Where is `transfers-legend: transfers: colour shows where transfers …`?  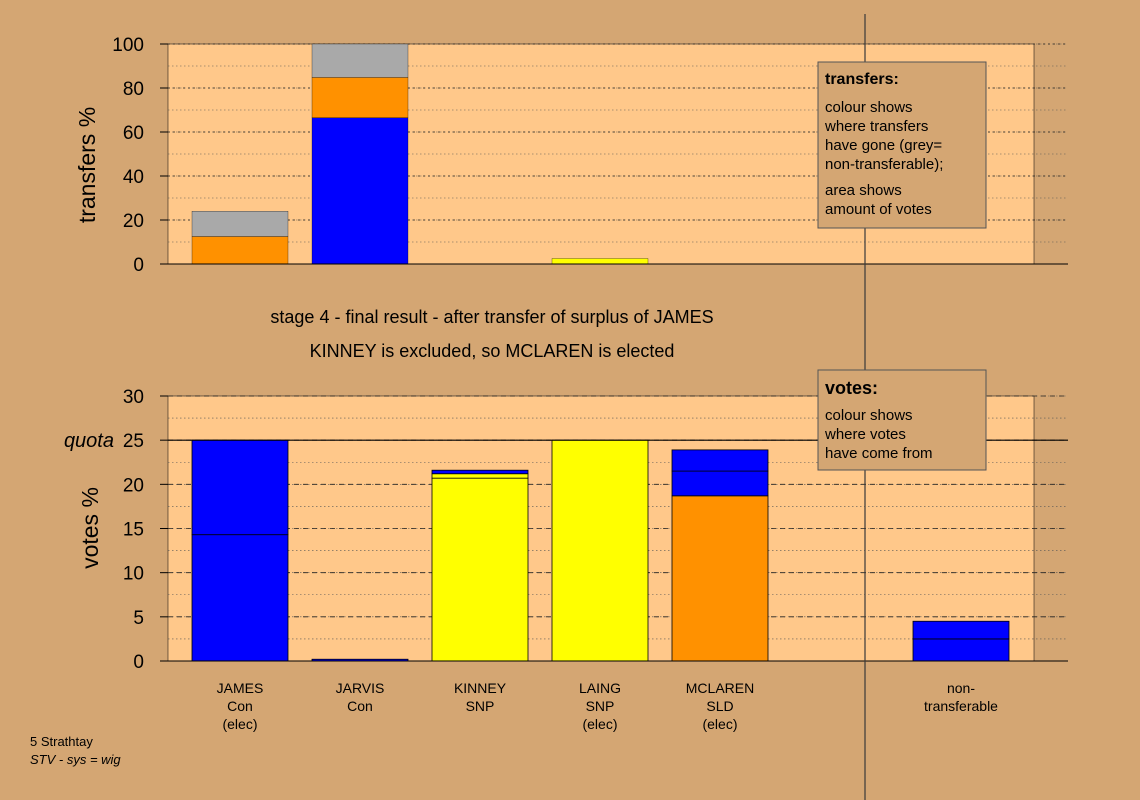 transfers-legend: transfers: colour shows where transfers … is located at coordinates (902, 145).